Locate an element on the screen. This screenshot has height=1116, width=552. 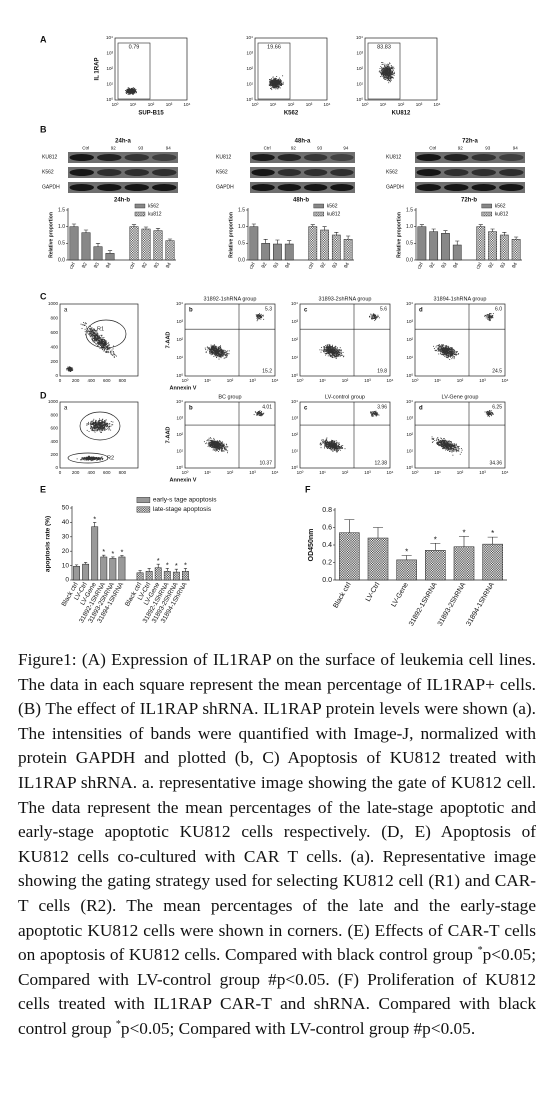
x-tick-label: 10³ is located at coordinates (252, 380).